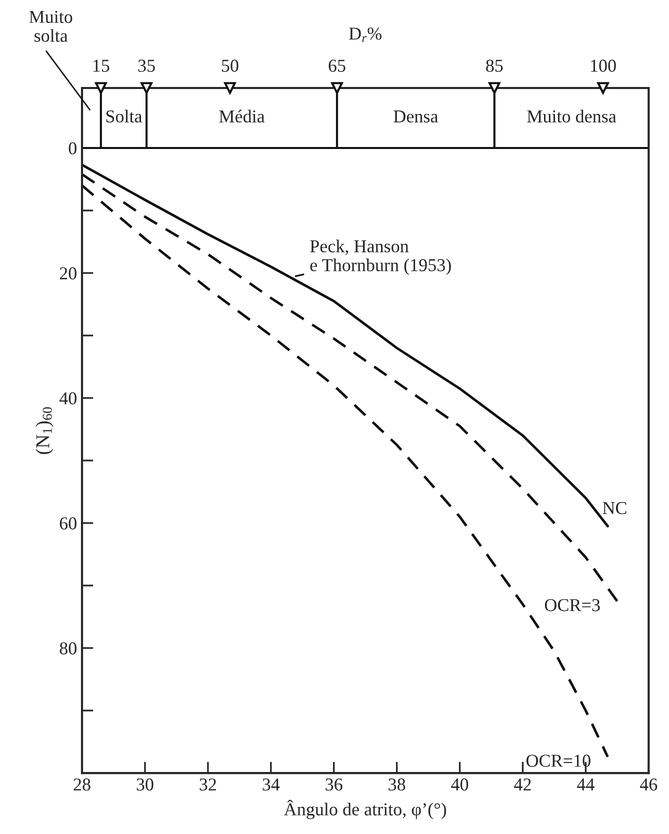  Describe the element at coordinates (146, 66) in the screenshot. I see `annotation: 35` at that location.